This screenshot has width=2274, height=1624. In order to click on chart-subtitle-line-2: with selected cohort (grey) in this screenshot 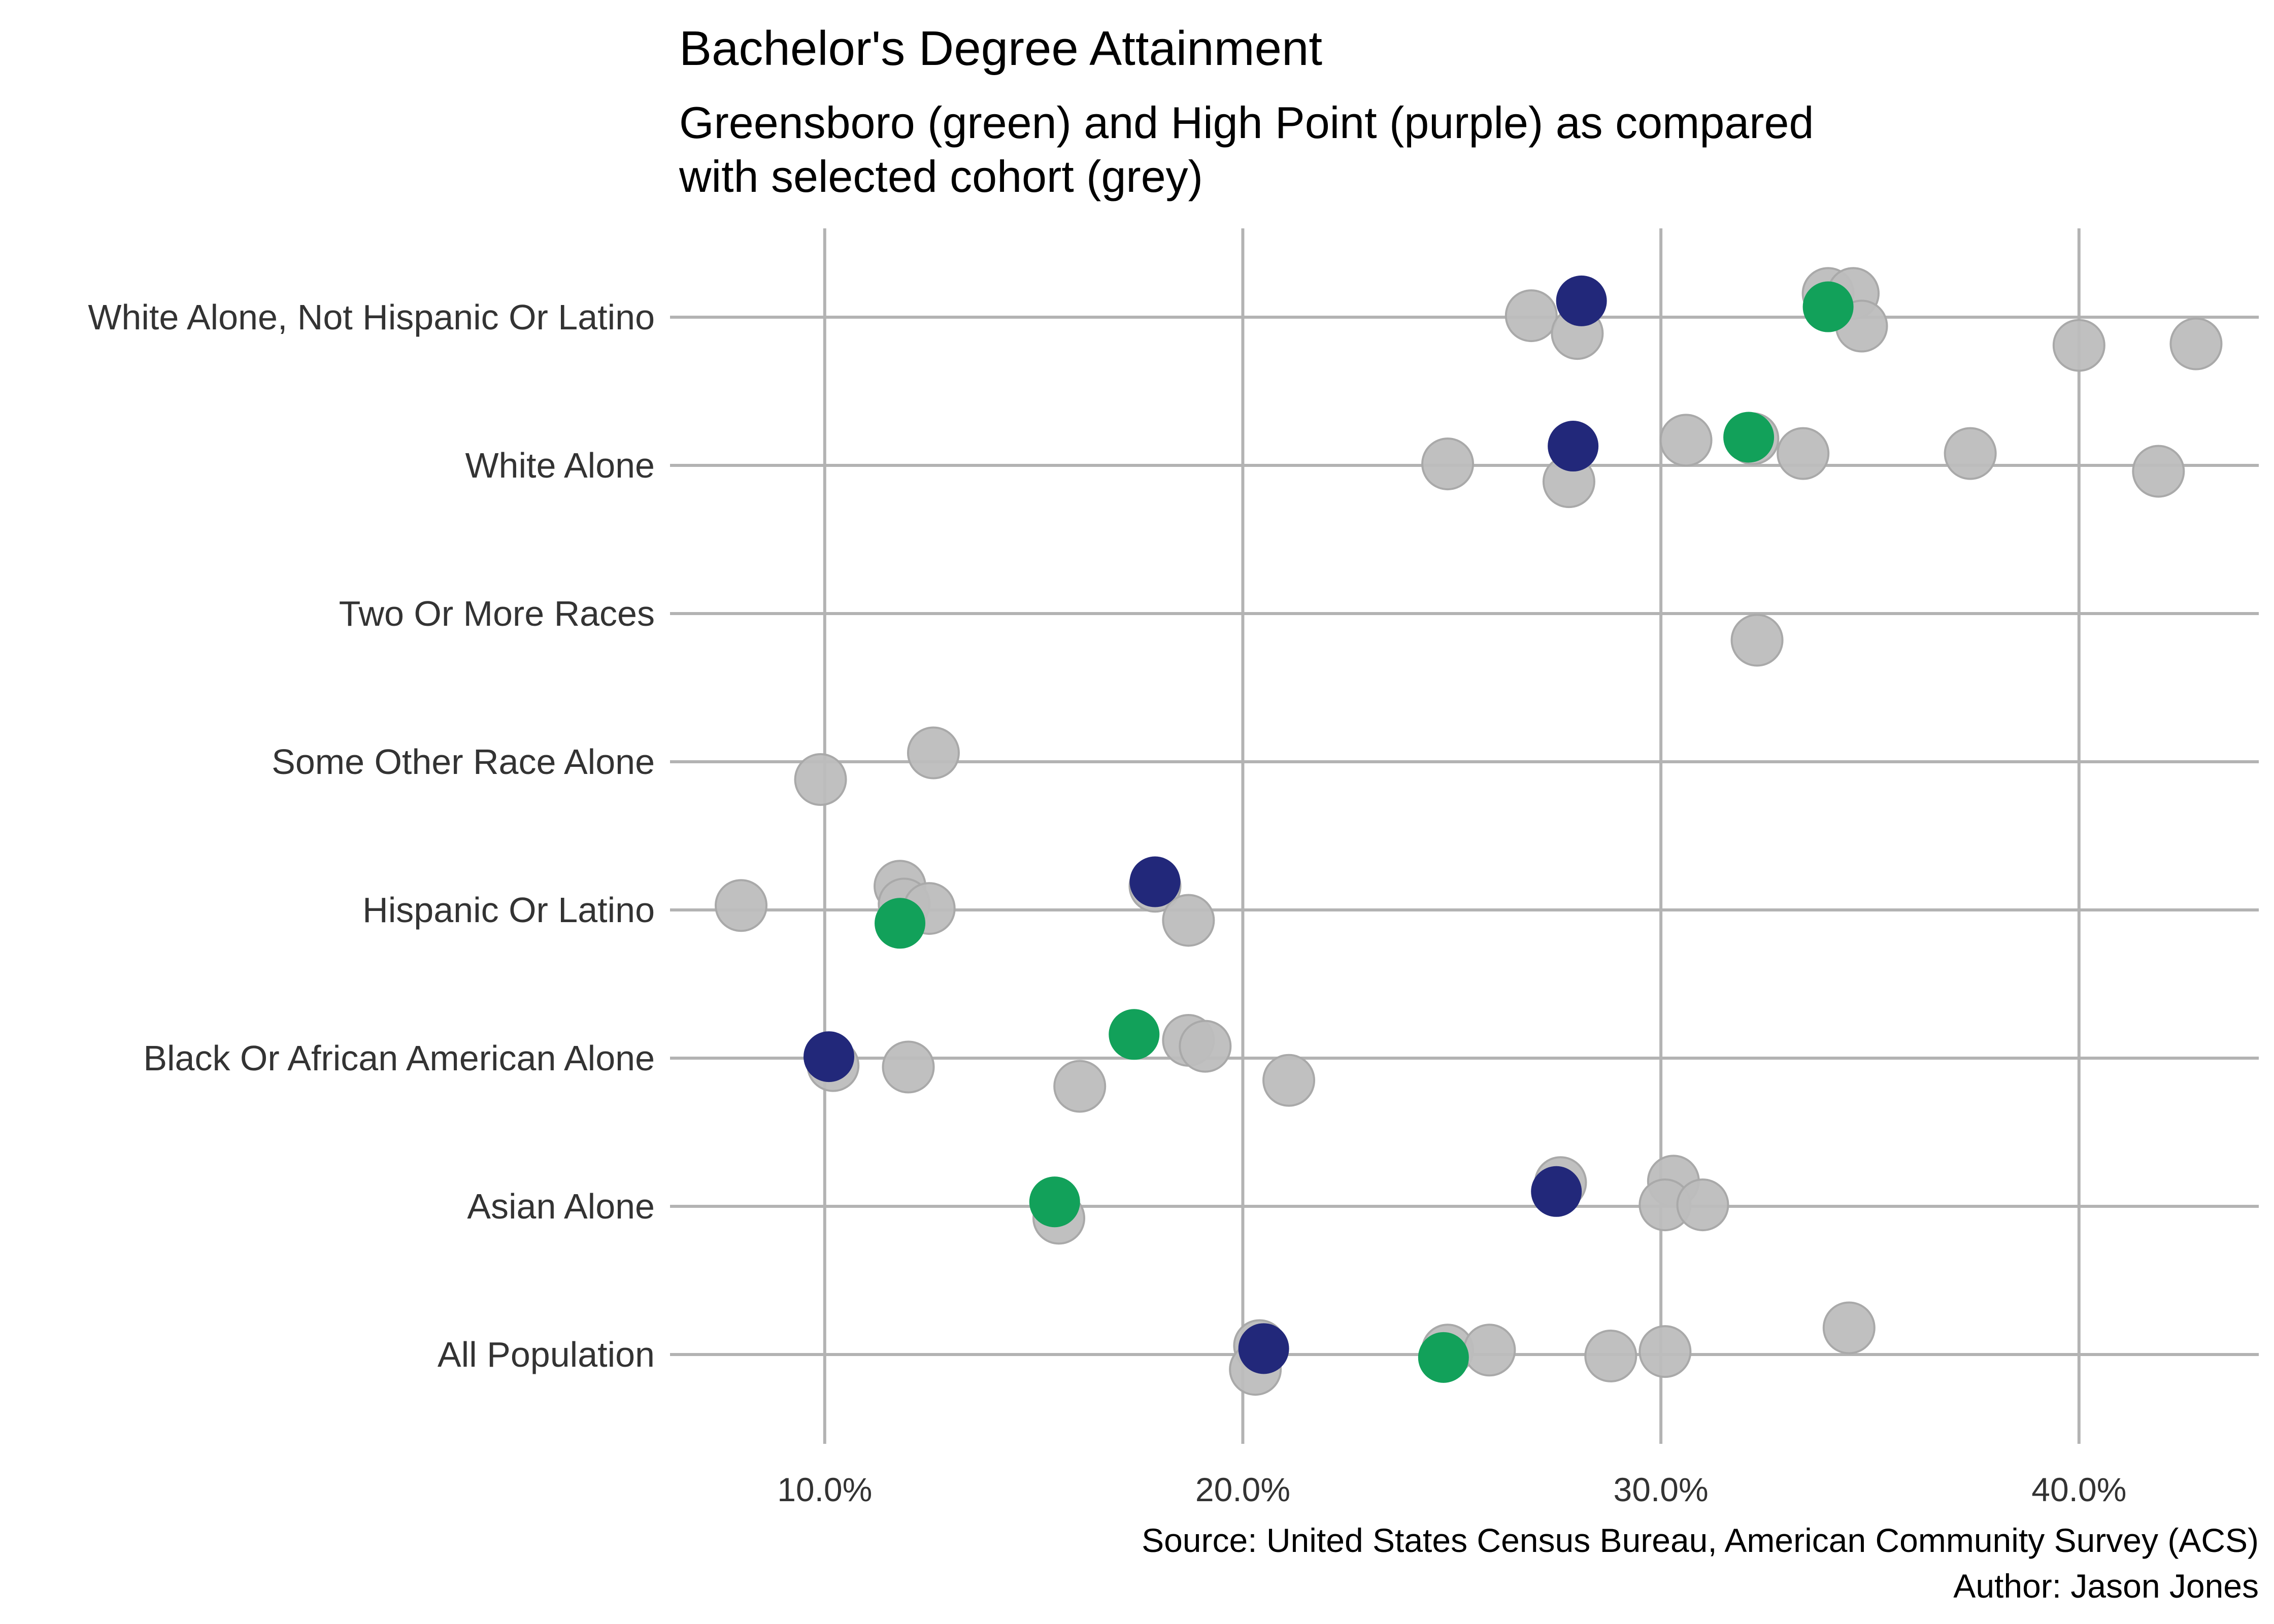, I will do `click(941, 176)`.